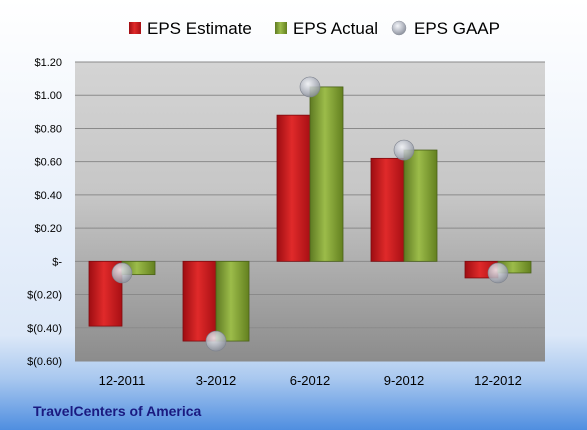  I want to click on legend-label-gaap: EPS GAAP, so click(457, 28).